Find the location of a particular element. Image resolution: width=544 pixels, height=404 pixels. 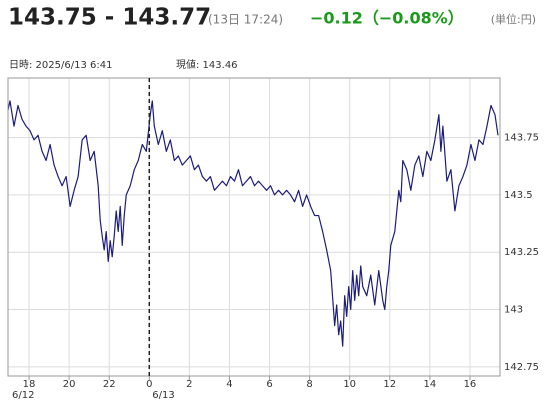

x-tick-label: 14 is located at coordinates (429, 384).